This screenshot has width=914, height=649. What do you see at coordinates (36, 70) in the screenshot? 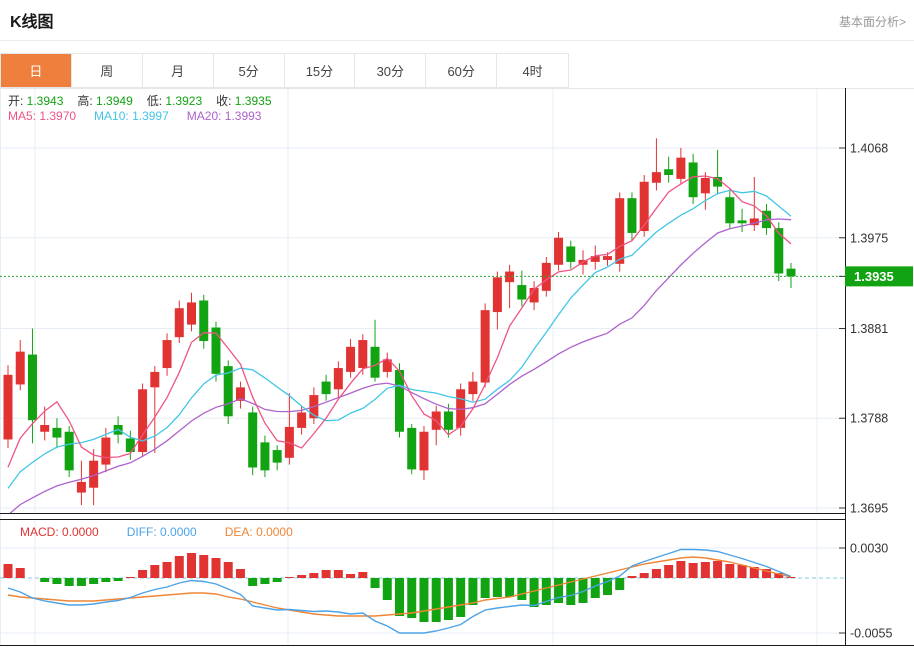
I see `tab-日: 日` at bounding box center [36, 70].